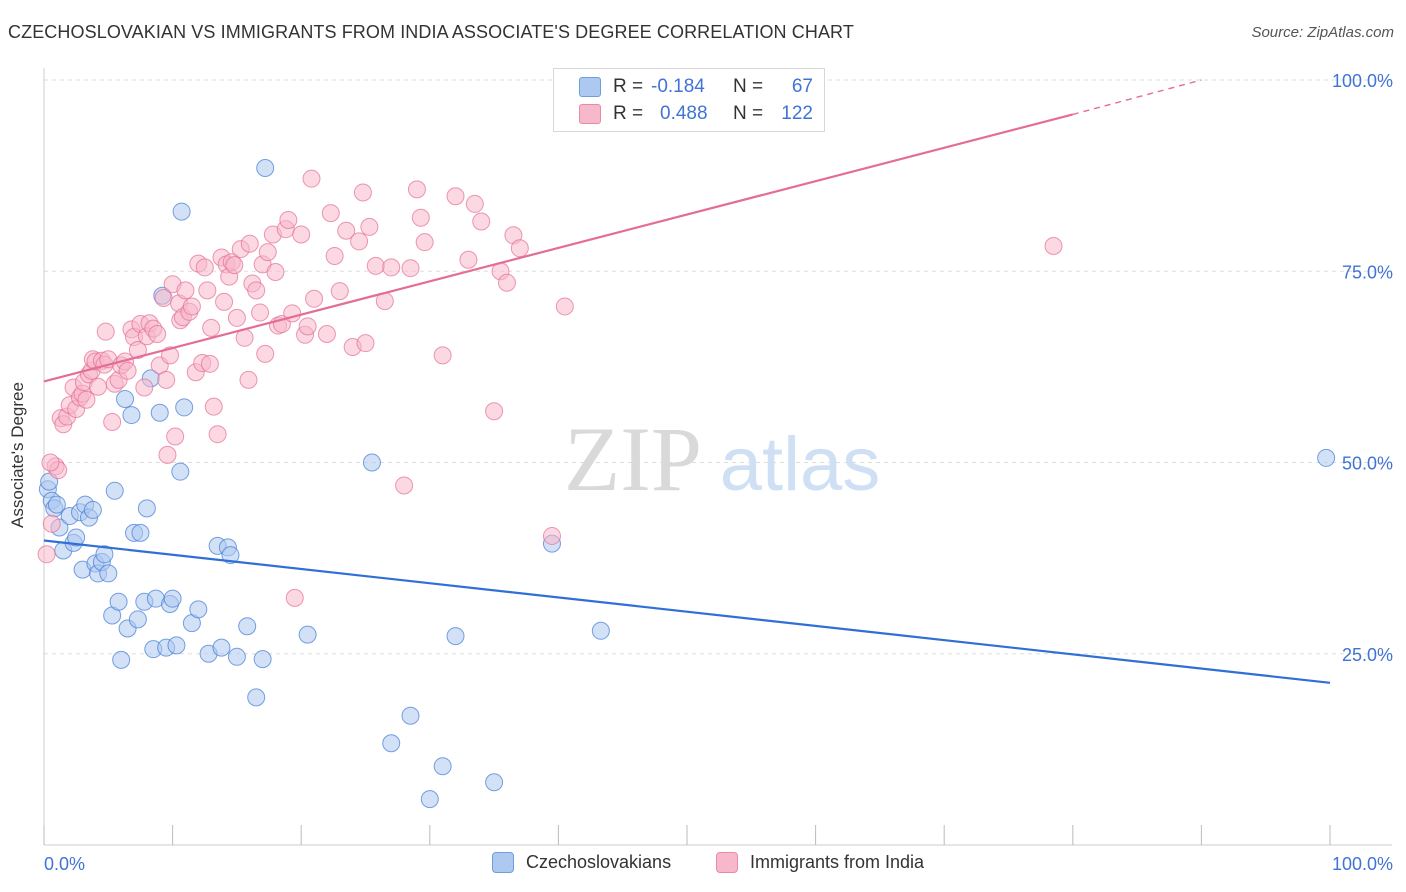  I want to click on legend-label-india: Immigrants from India, so click(837, 862).